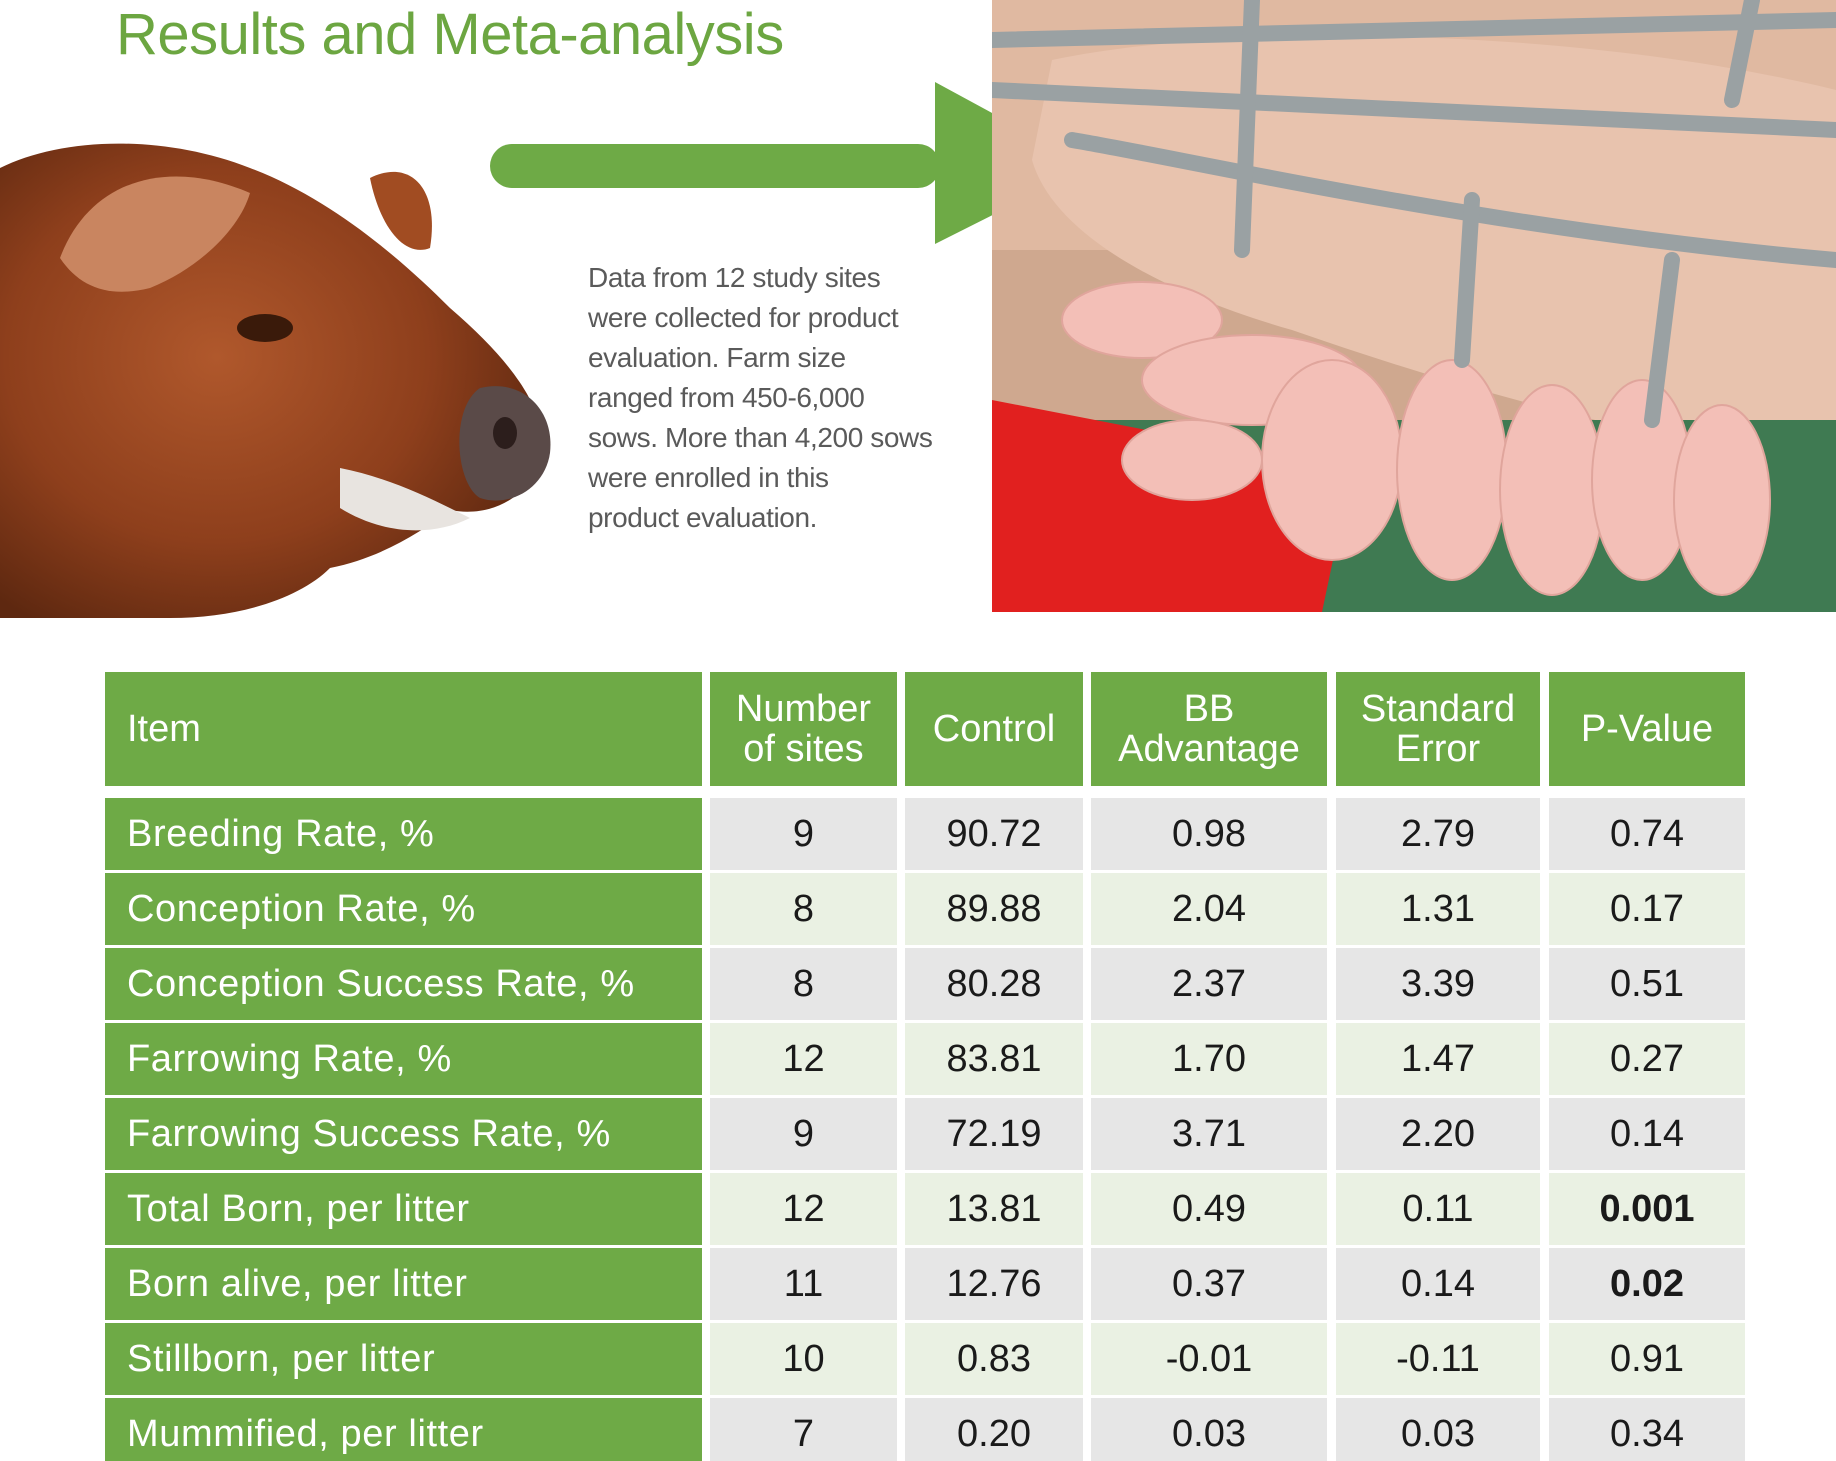 This screenshot has height=1461, width=1836. What do you see at coordinates (1438, 1284) in the screenshot?
I see `row-se-value: 0.14` at bounding box center [1438, 1284].